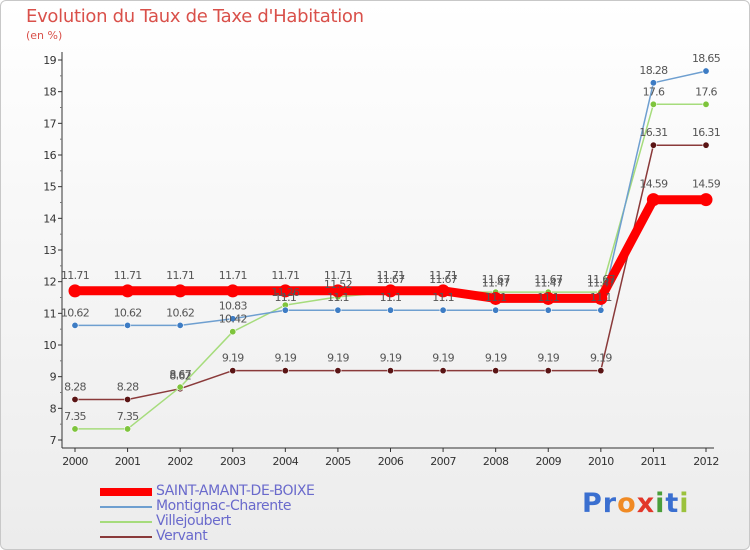 This screenshot has width=750, height=550. What do you see at coordinates (338, 461) in the screenshot?
I see `x-tick-label: 2005` at bounding box center [338, 461].